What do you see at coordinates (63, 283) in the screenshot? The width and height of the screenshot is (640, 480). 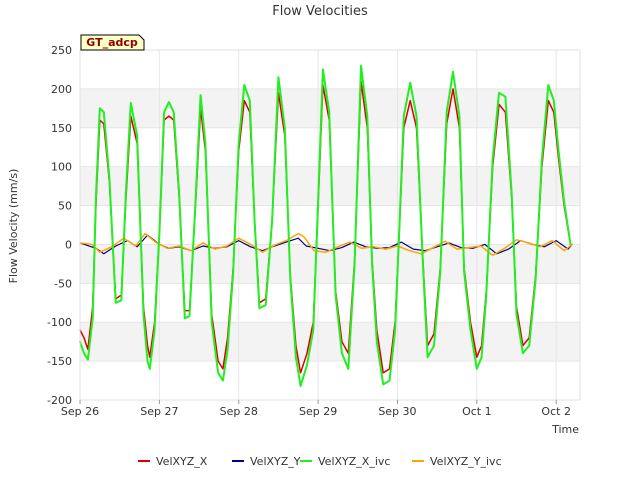 I see `y-tick-label: -50` at bounding box center [63, 283].